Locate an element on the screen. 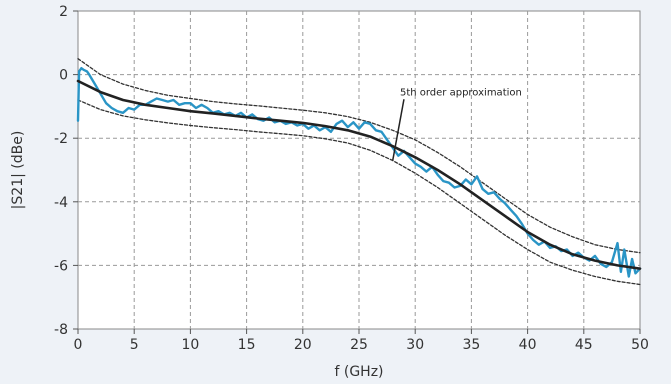 Image resolution: width=671 pixels, height=384 pixels. y-axis: 2 0 -2 -4 -6 -8 is located at coordinates (66, 171).